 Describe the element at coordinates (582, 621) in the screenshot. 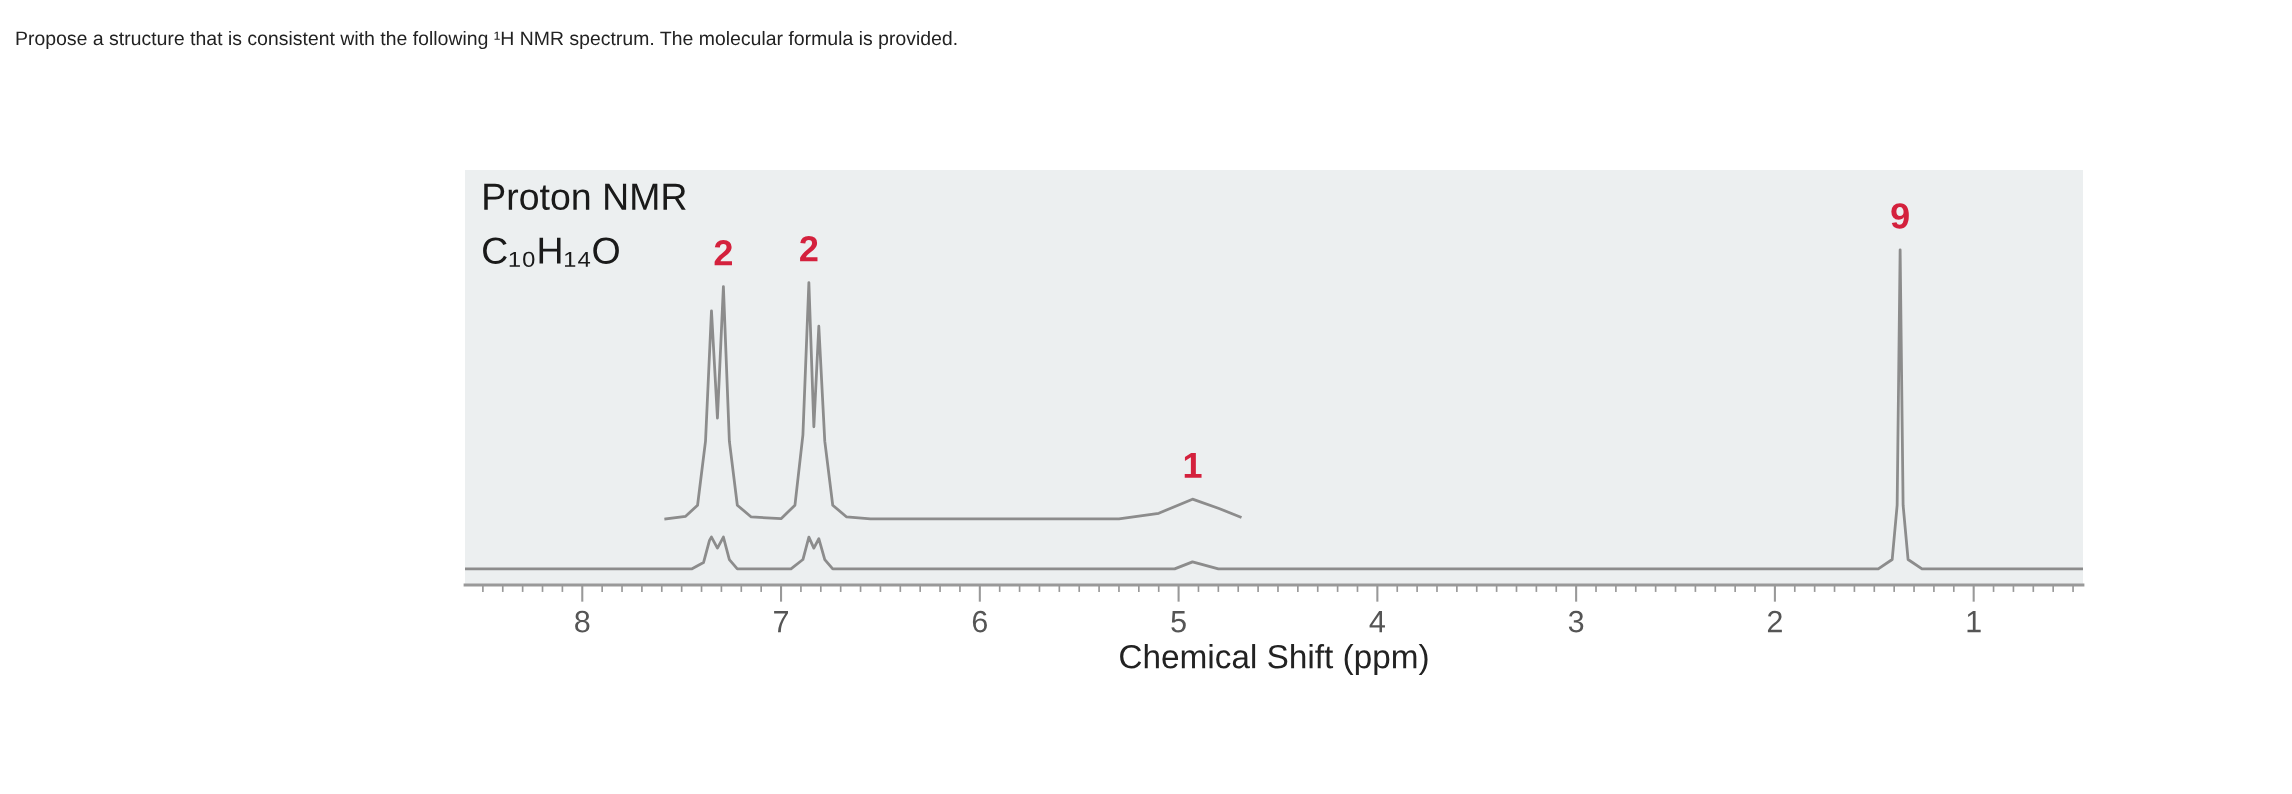

I see `x-tick-label: 8` at that location.